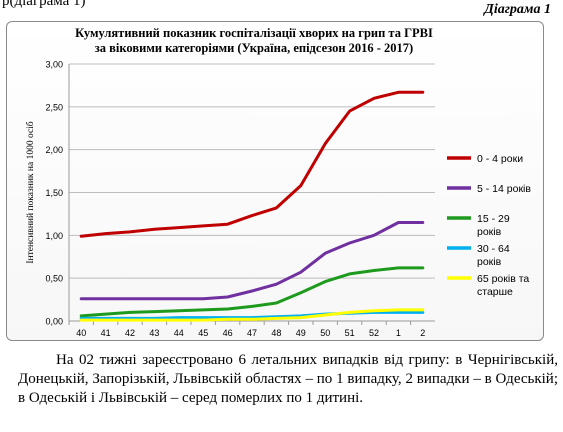 The image size is (563, 432). Describe the element at coordinates (374, 333) in the screenshot. I see `x-tick-label: 52` at that location.